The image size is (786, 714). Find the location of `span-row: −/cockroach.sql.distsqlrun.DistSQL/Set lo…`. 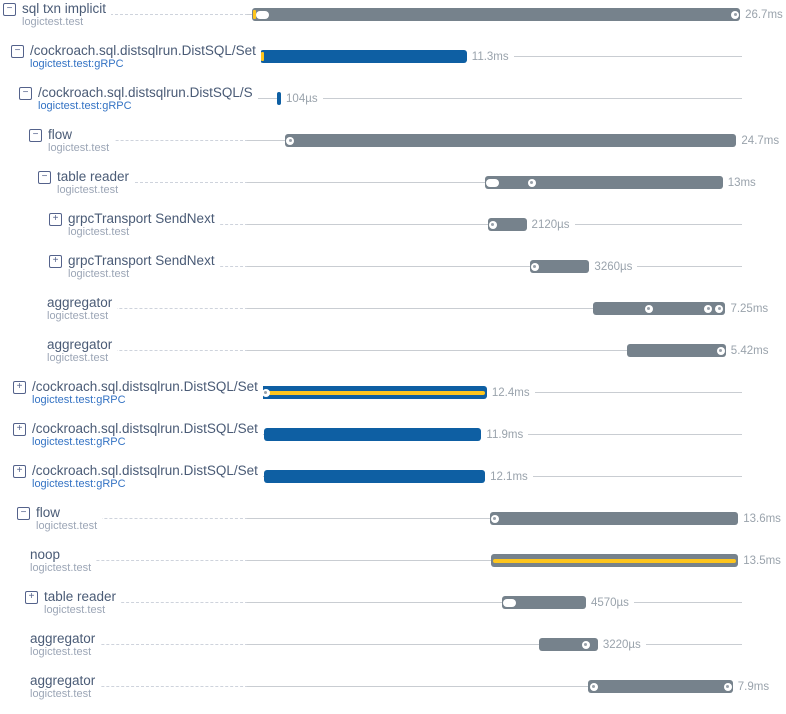

span-row: −/cockroach.sql.distsqlrun.DistSQL/Set lo… is located at coordinates (393, 63).